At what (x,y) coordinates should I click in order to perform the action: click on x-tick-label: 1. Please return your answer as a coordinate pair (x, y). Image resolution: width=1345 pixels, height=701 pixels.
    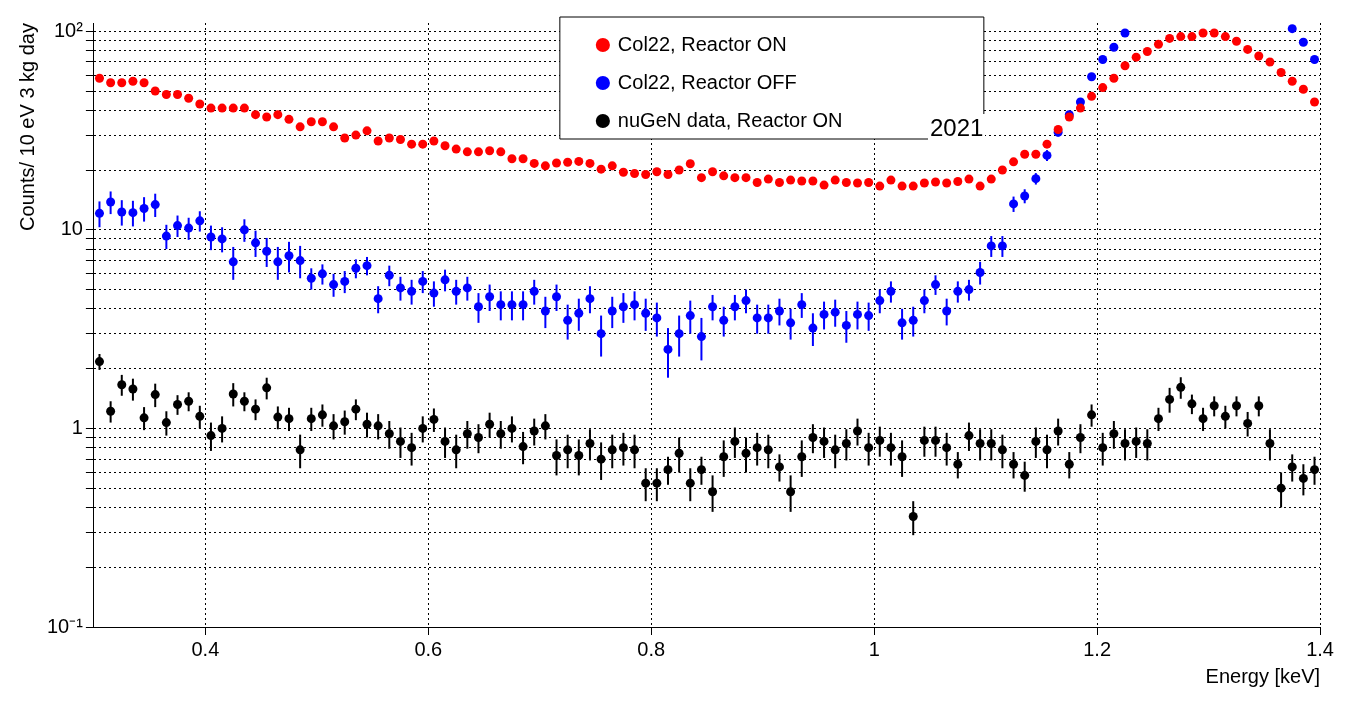
    Looking at the image, I should click on (874, 648).